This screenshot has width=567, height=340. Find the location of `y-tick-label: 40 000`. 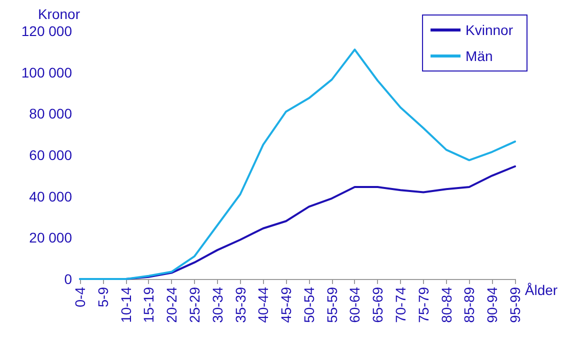

y-tick-label: 40 000 is located at coordinates (50, 196).